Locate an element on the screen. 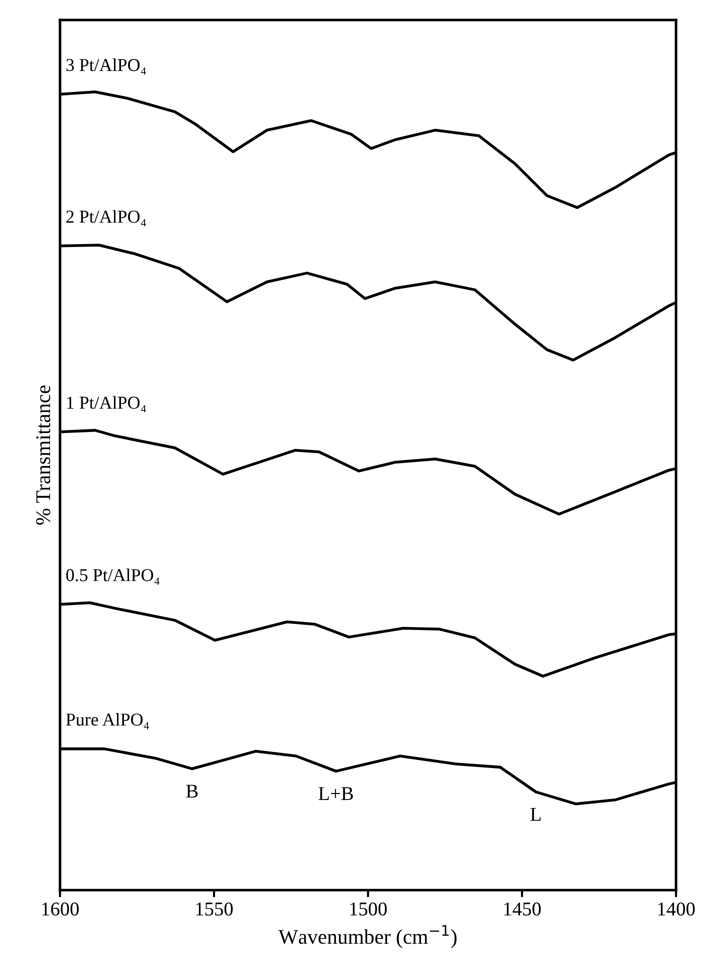 Image resolution: width=702 pixels, height=976 pixels. annotation: B is located at coordinates (192, 791).